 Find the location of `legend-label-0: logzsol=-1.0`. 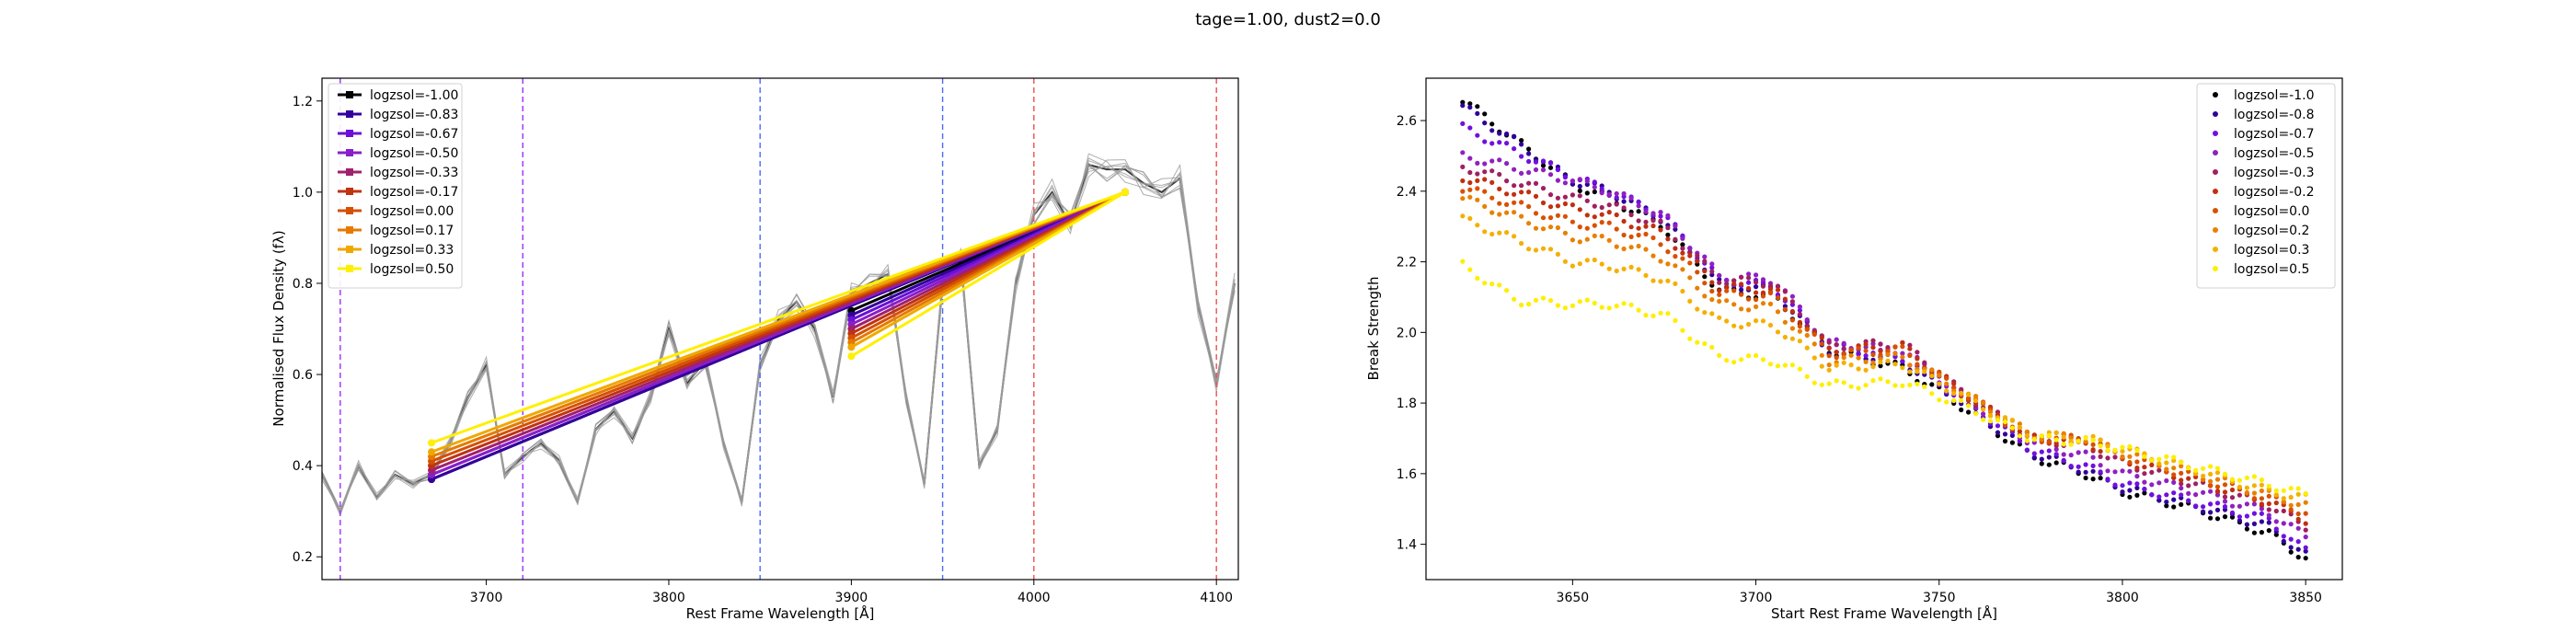

legend-label-0: logzsol=-1.0 is located at coordinates (2274, 95).